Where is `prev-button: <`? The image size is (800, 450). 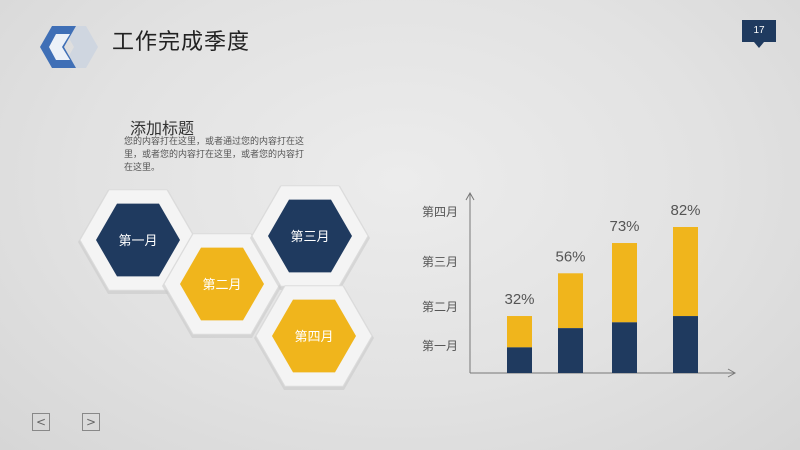 prev-button: < is located at coordinates (41, 422).